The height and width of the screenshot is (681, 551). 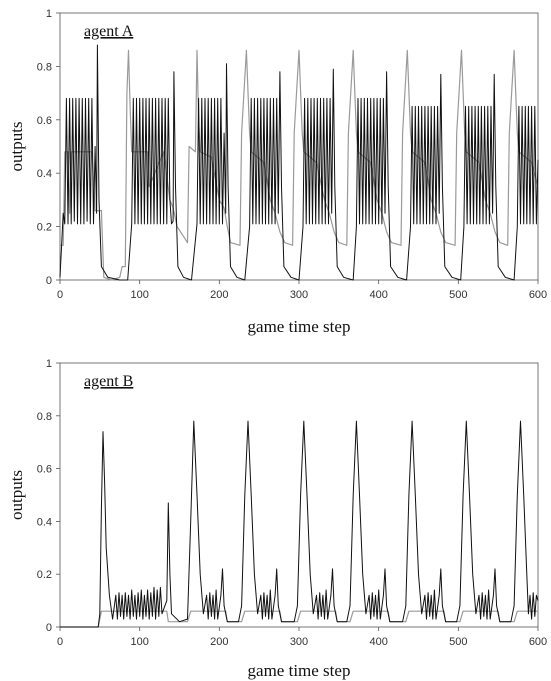 I want to click on panel-label: agent A, so click(x=109, y=31).